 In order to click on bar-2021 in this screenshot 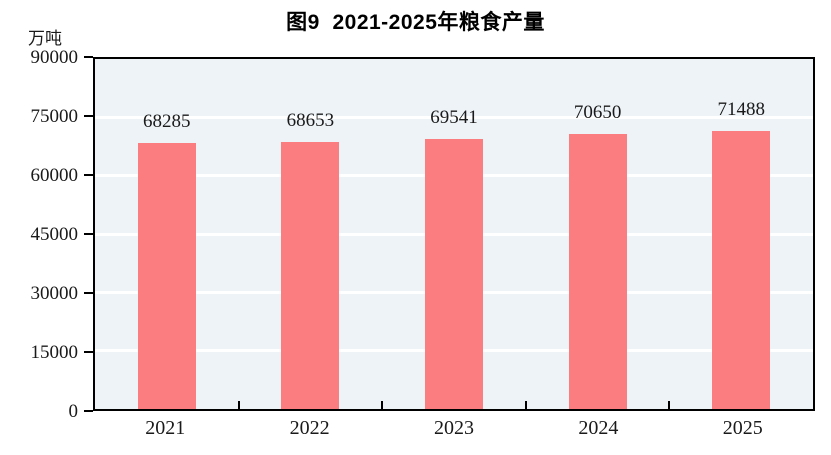, I will do `click(166, 276)`.